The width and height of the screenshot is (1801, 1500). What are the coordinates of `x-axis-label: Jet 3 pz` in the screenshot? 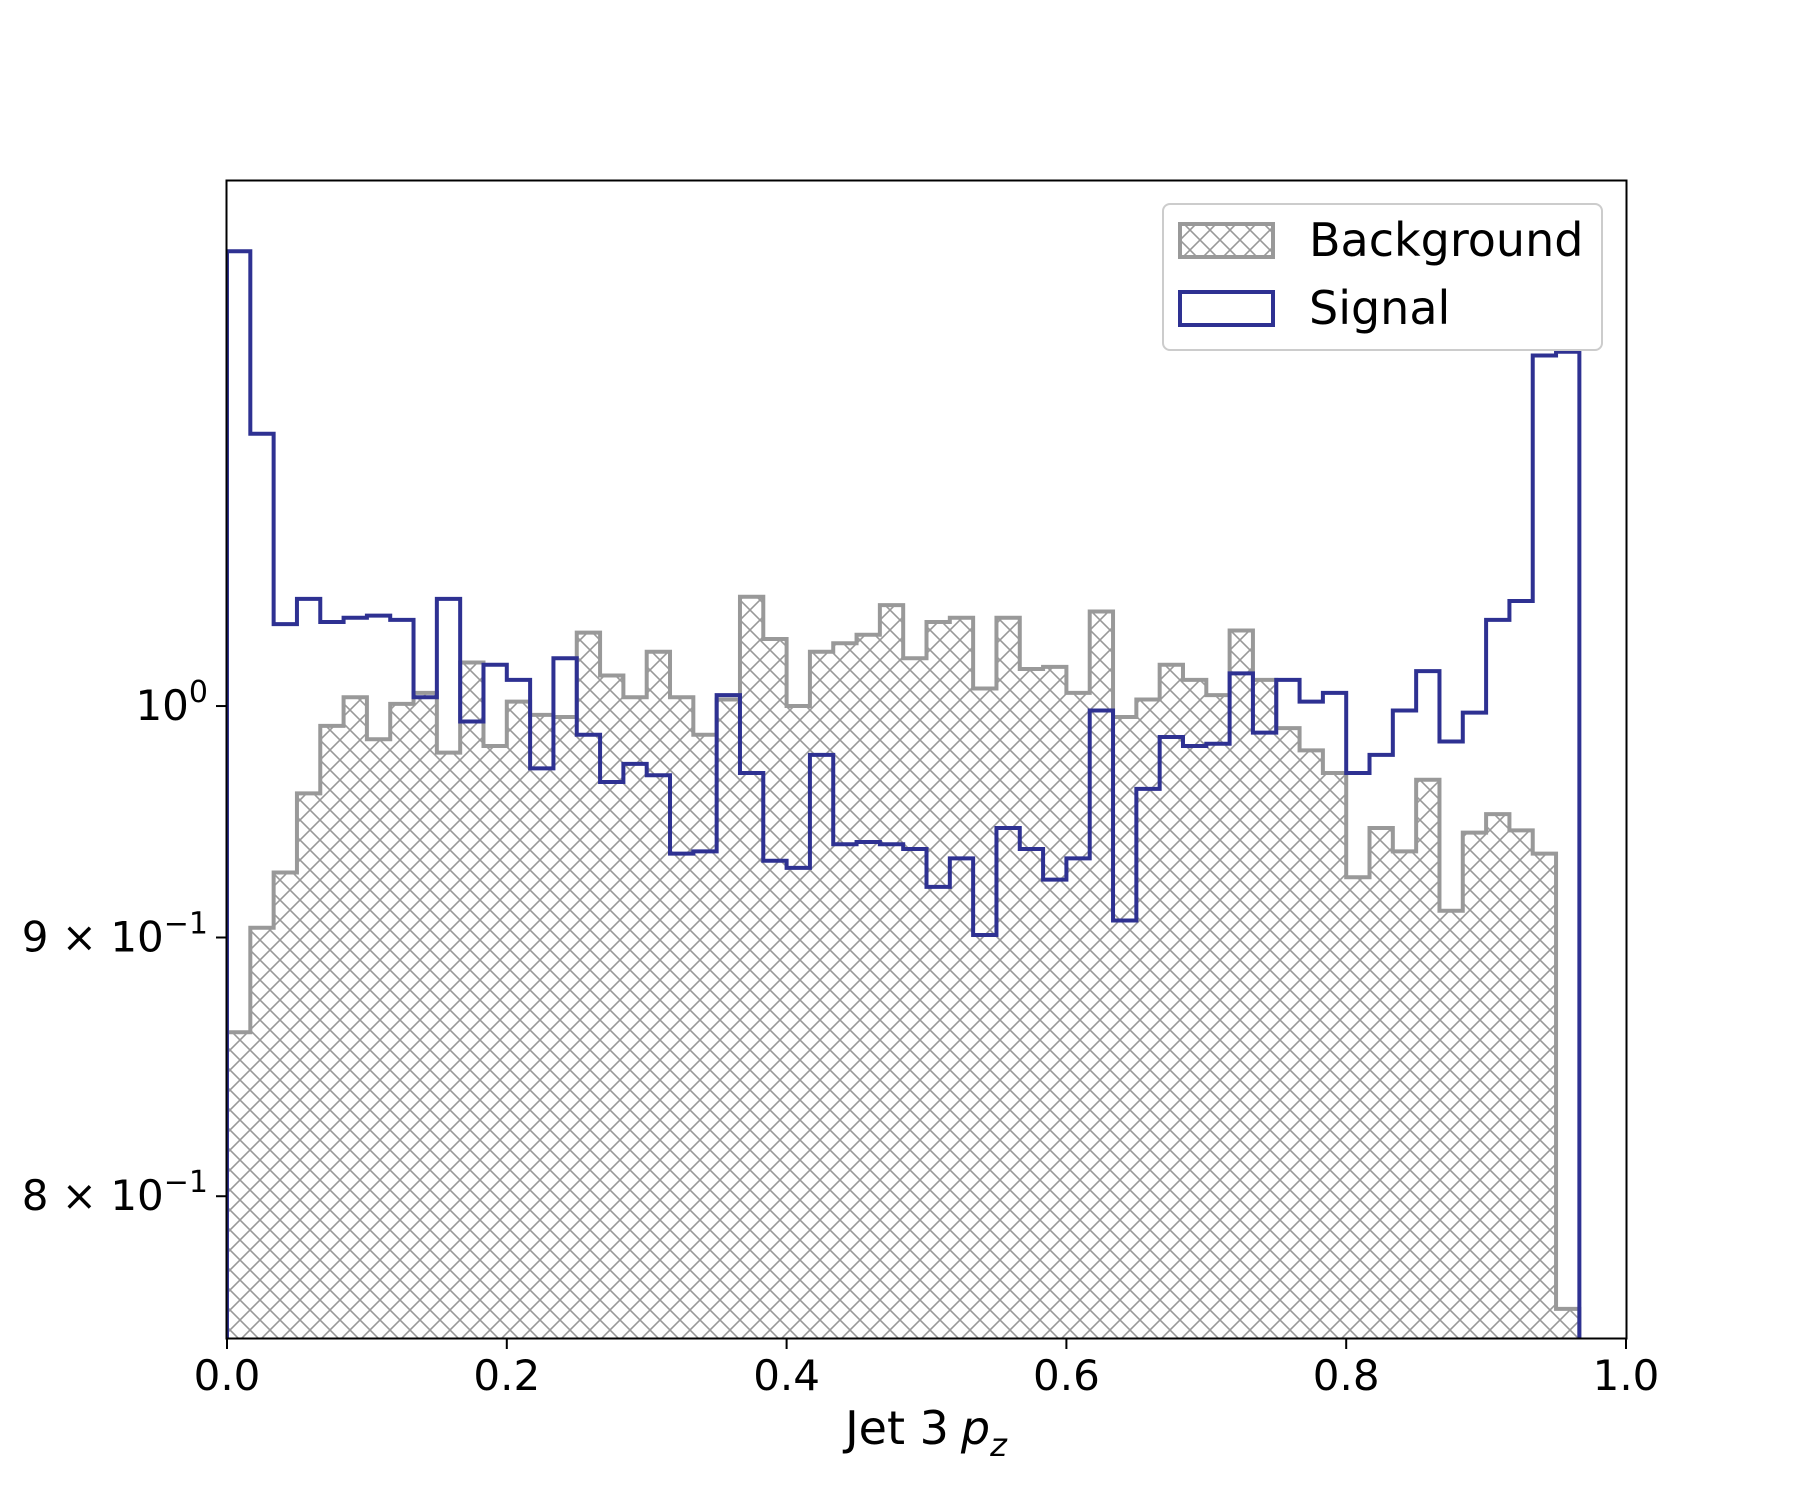 It's located at (925, 1432).